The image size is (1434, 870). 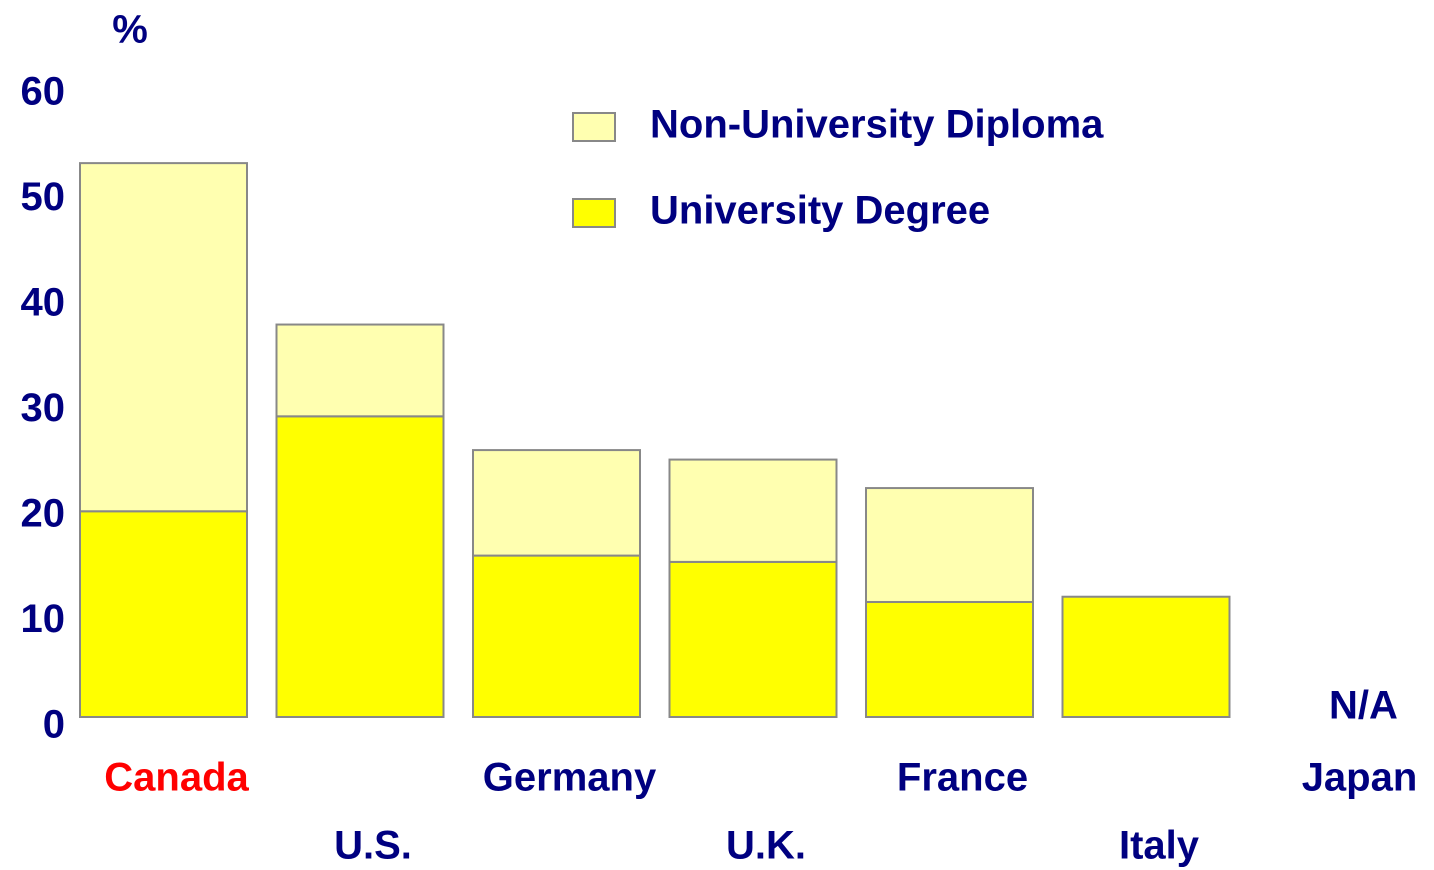 What do you see at coordinates (43, 303) in the screenshot?
I see `y-tick-label: 40` at bounding box center [43, 303].